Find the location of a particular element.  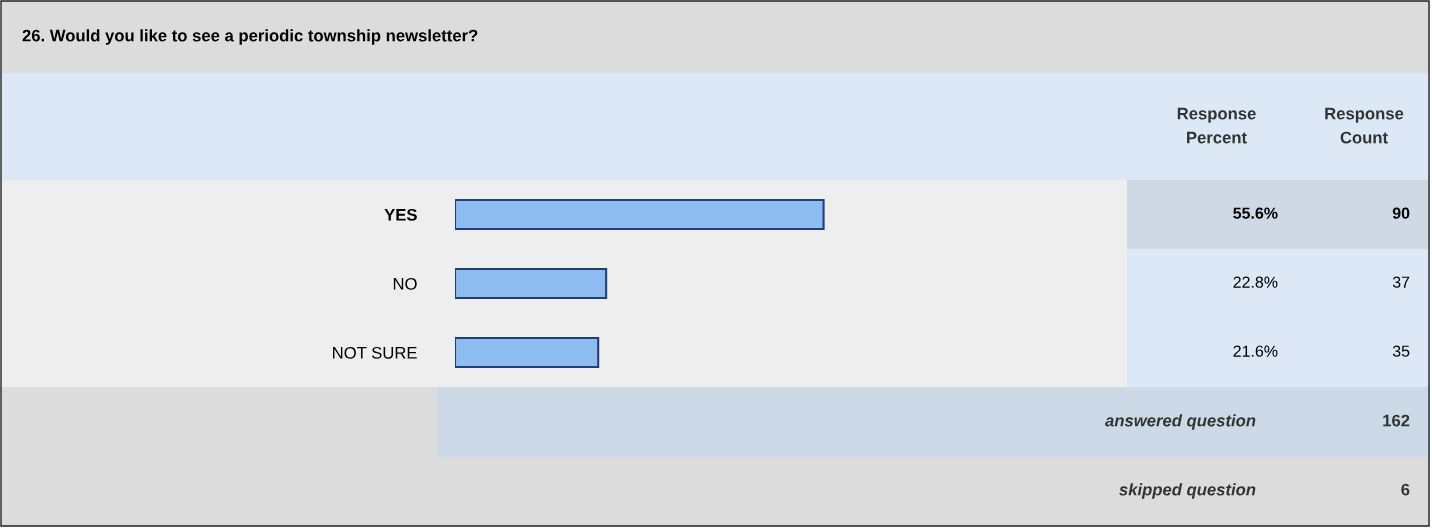

data-label: 55.6% is located at coordinates (1255, 213).